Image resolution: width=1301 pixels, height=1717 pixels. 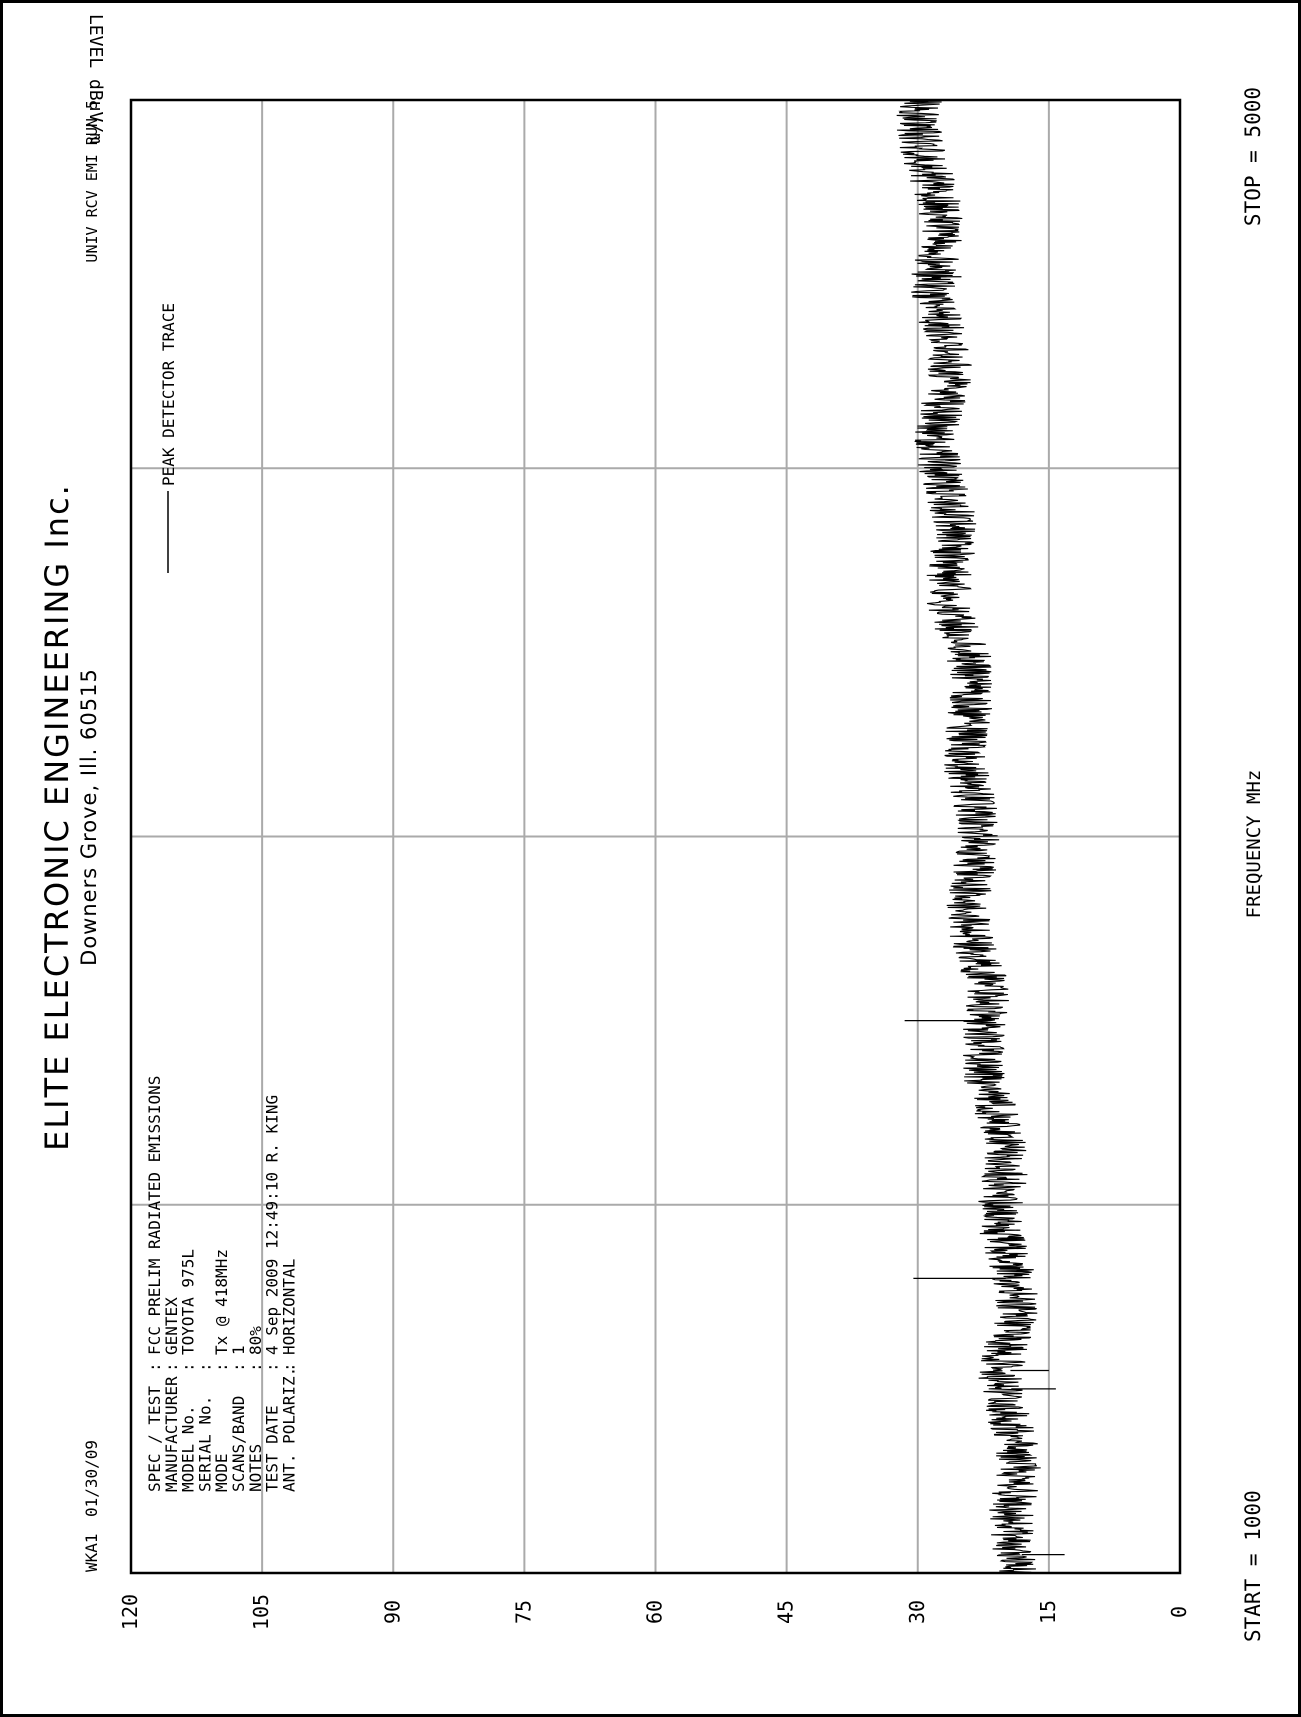 What do you see at coordinates (1254, 844) in the screenshot?
I see `x-axis-label: FREQUENCY MHz` at bounding box center [1254, 844].